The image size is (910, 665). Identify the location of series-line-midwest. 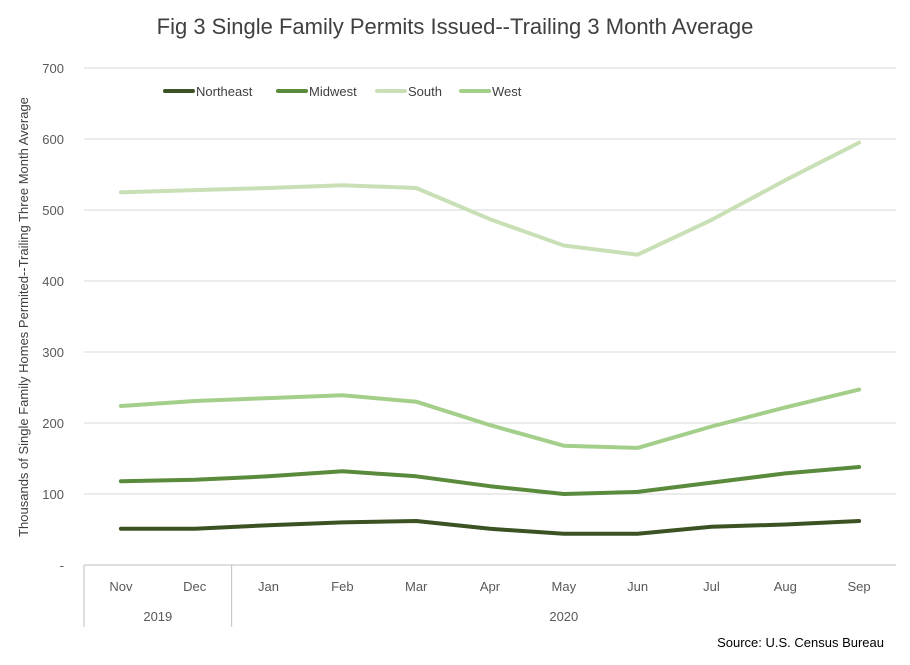
(490, 480).